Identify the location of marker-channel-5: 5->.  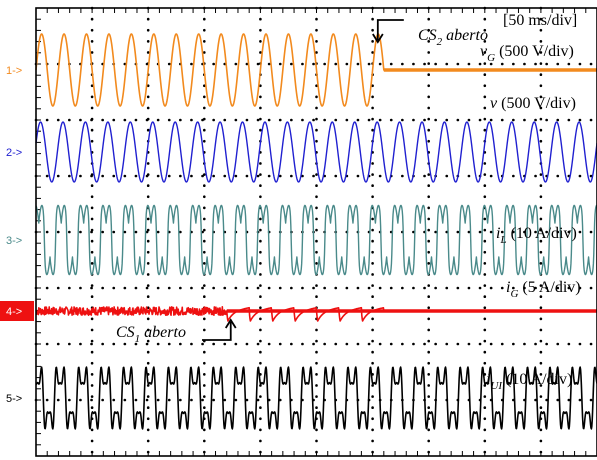
(14, 399).